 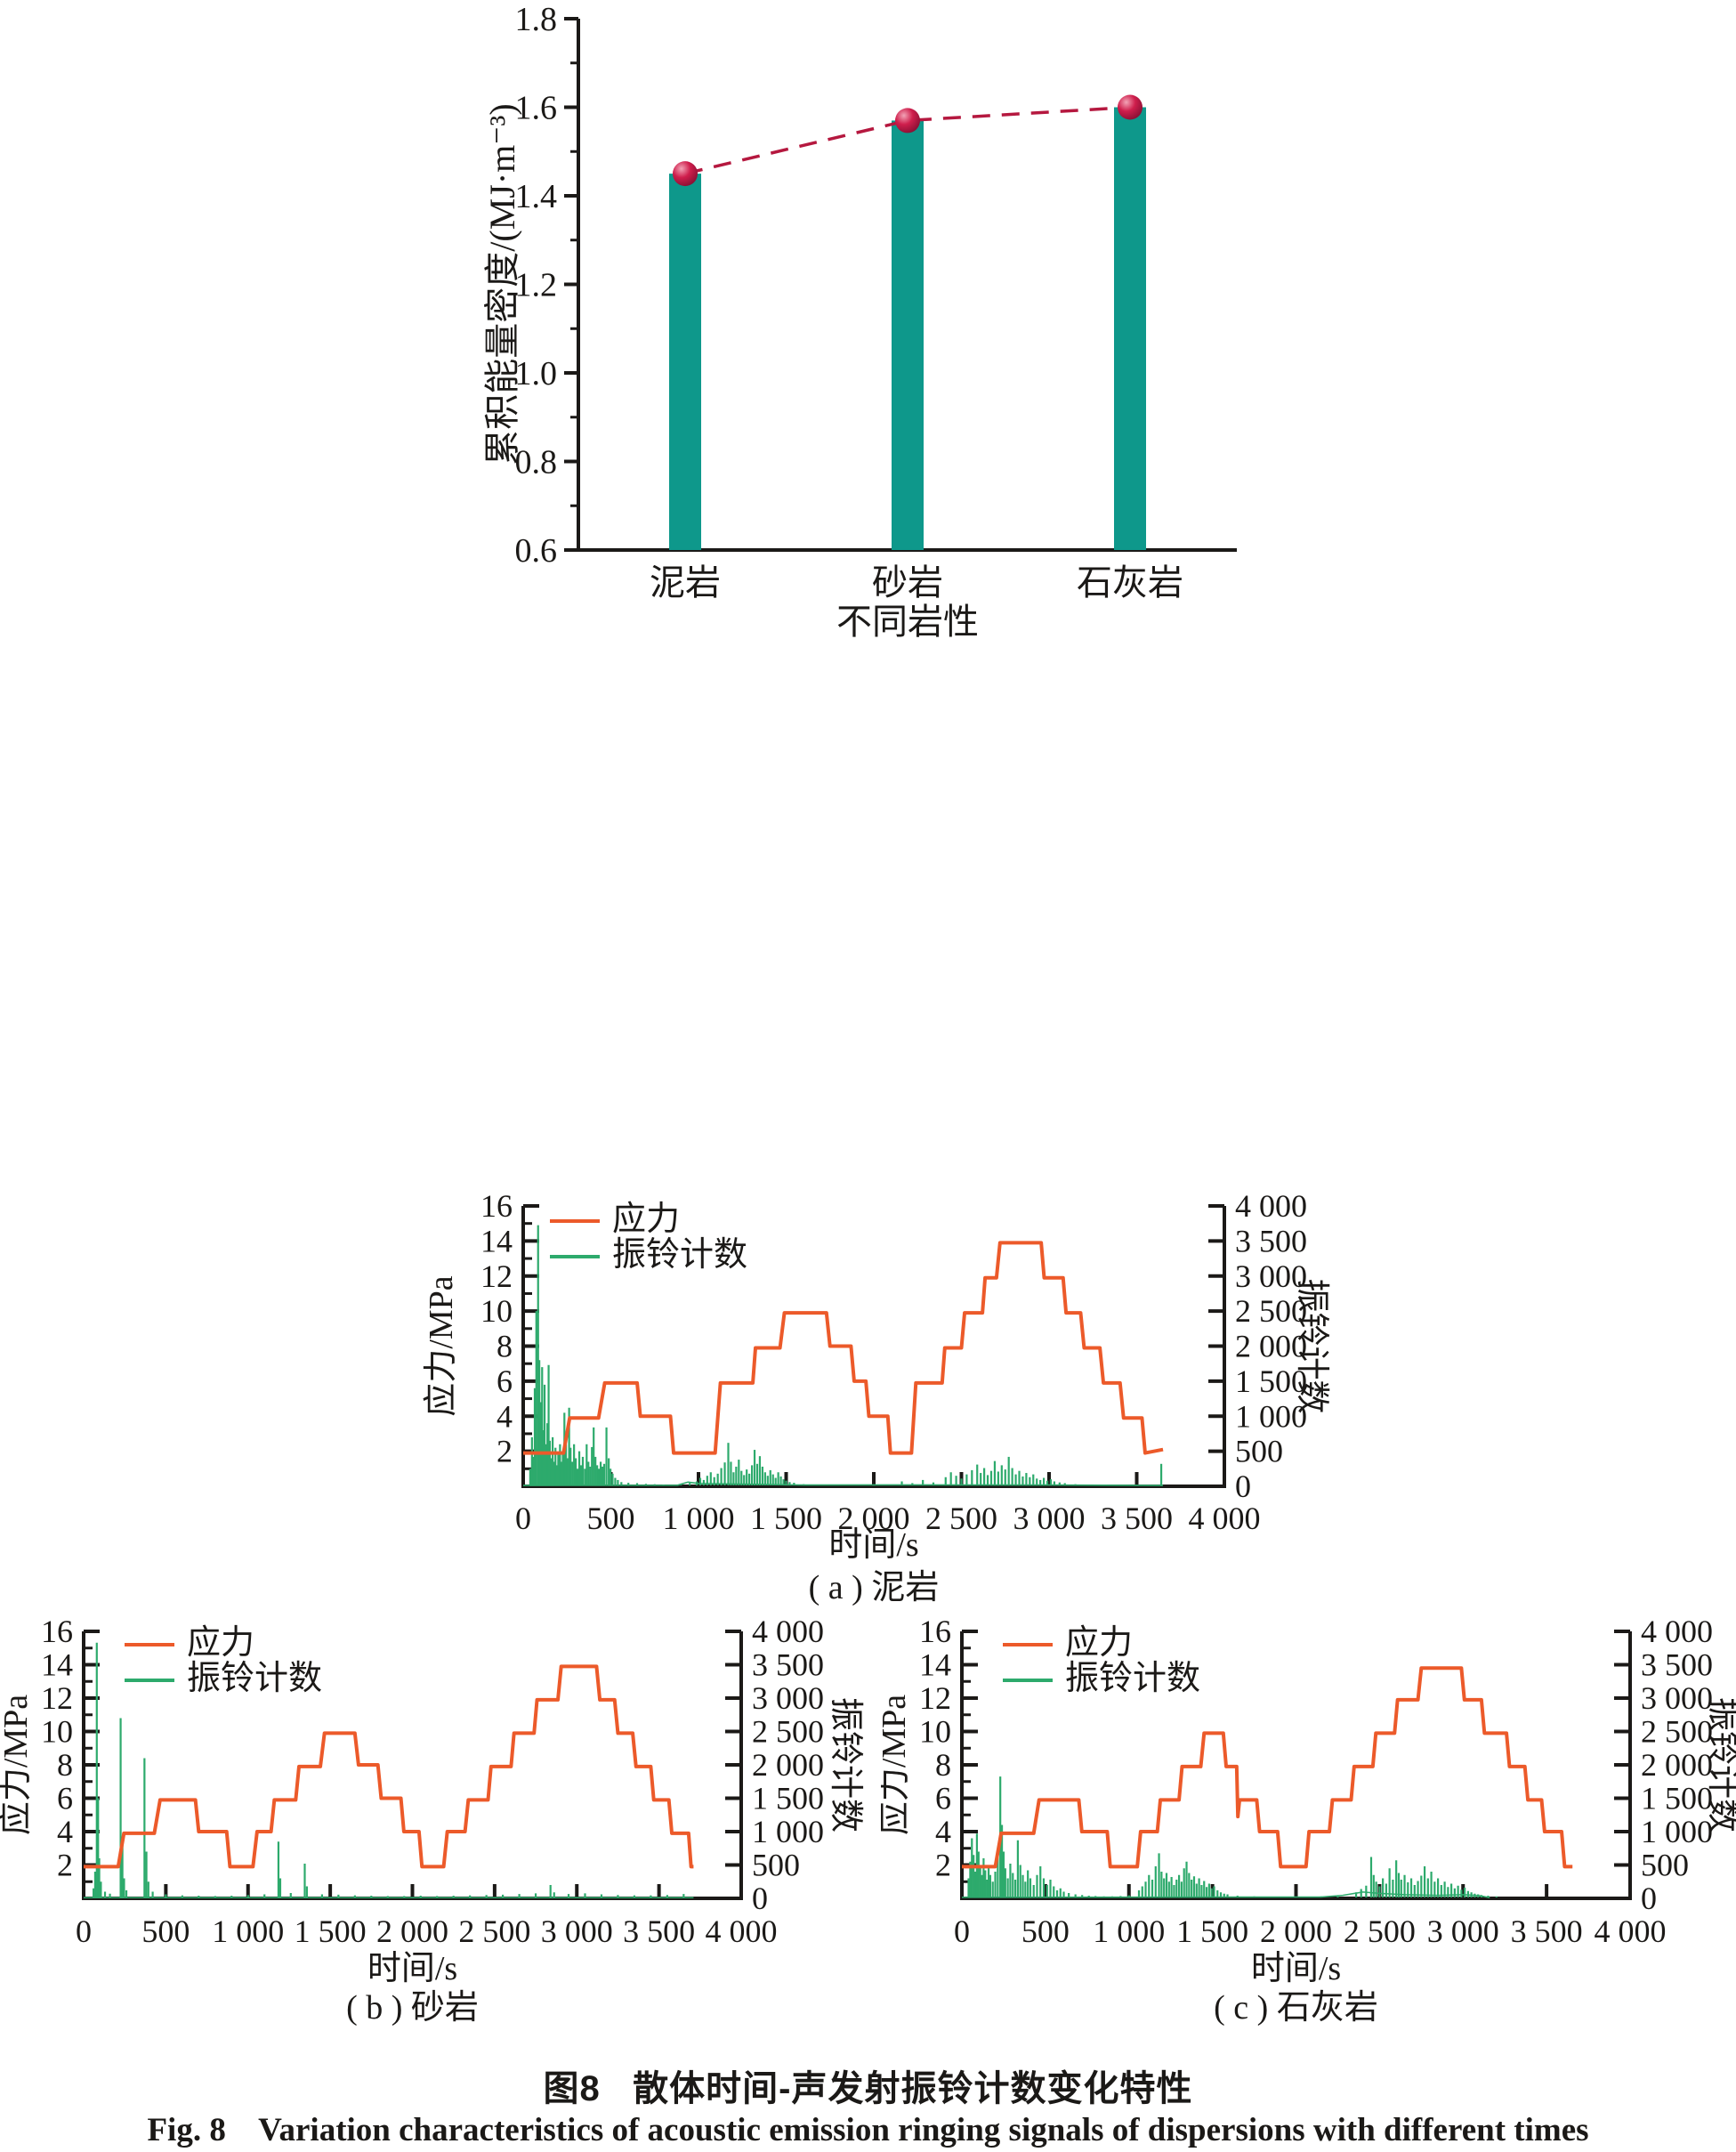 I want to click on x-tick-label: 3 000, so click(x=1049, y=1518).